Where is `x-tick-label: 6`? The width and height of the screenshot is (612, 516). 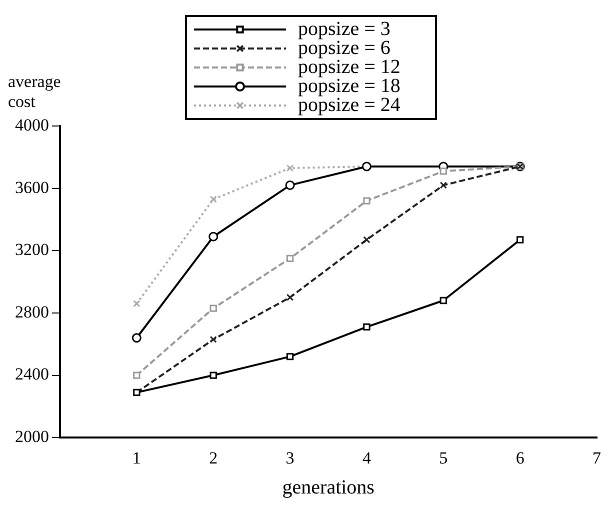 x-tick-label: 6 is located at coordinates (520, 458).